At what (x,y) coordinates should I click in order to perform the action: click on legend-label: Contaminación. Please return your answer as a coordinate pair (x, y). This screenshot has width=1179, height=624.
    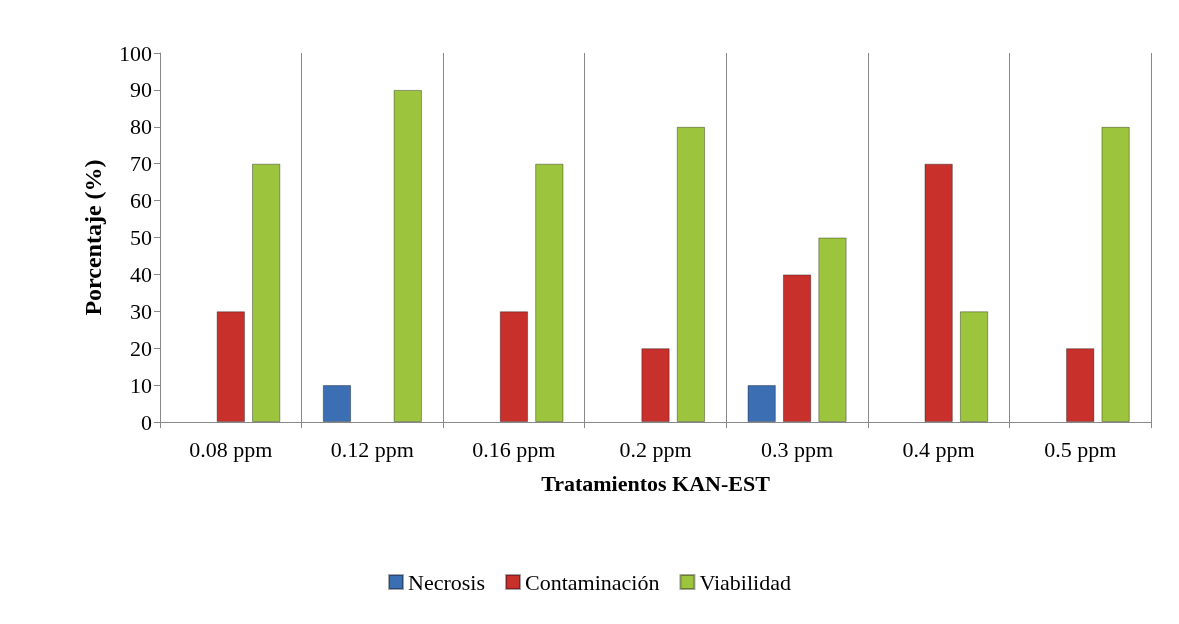
    Looking at the image, I should click on (592, 582).